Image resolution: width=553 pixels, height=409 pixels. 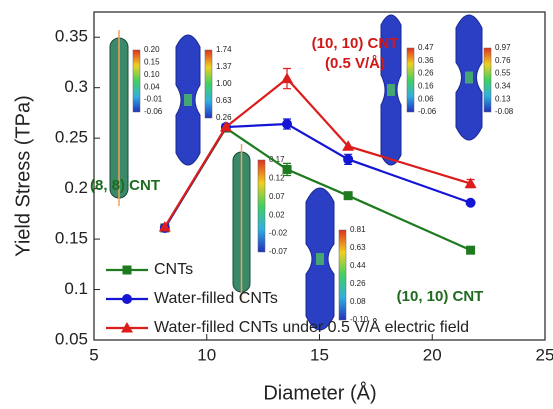 What do you see at coordinates (224, 66) in the screenshot?
I see `colorbar-label: 1.37` at bounding box center [224, 66].